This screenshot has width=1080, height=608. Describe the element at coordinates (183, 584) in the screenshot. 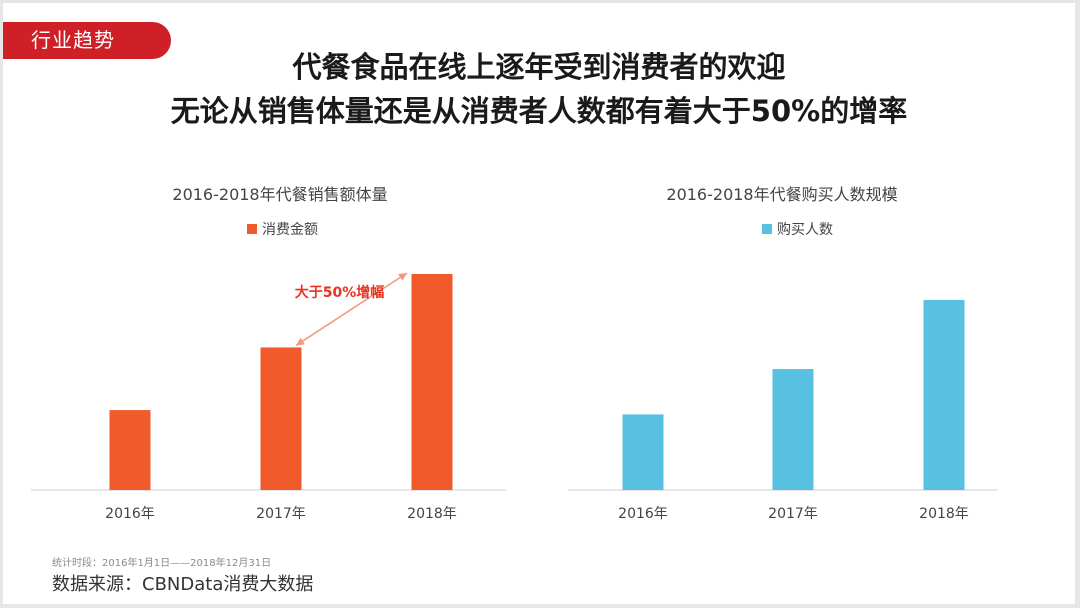

I see `footnote-source: 数据来源：CBNData消费大数据` at that location.